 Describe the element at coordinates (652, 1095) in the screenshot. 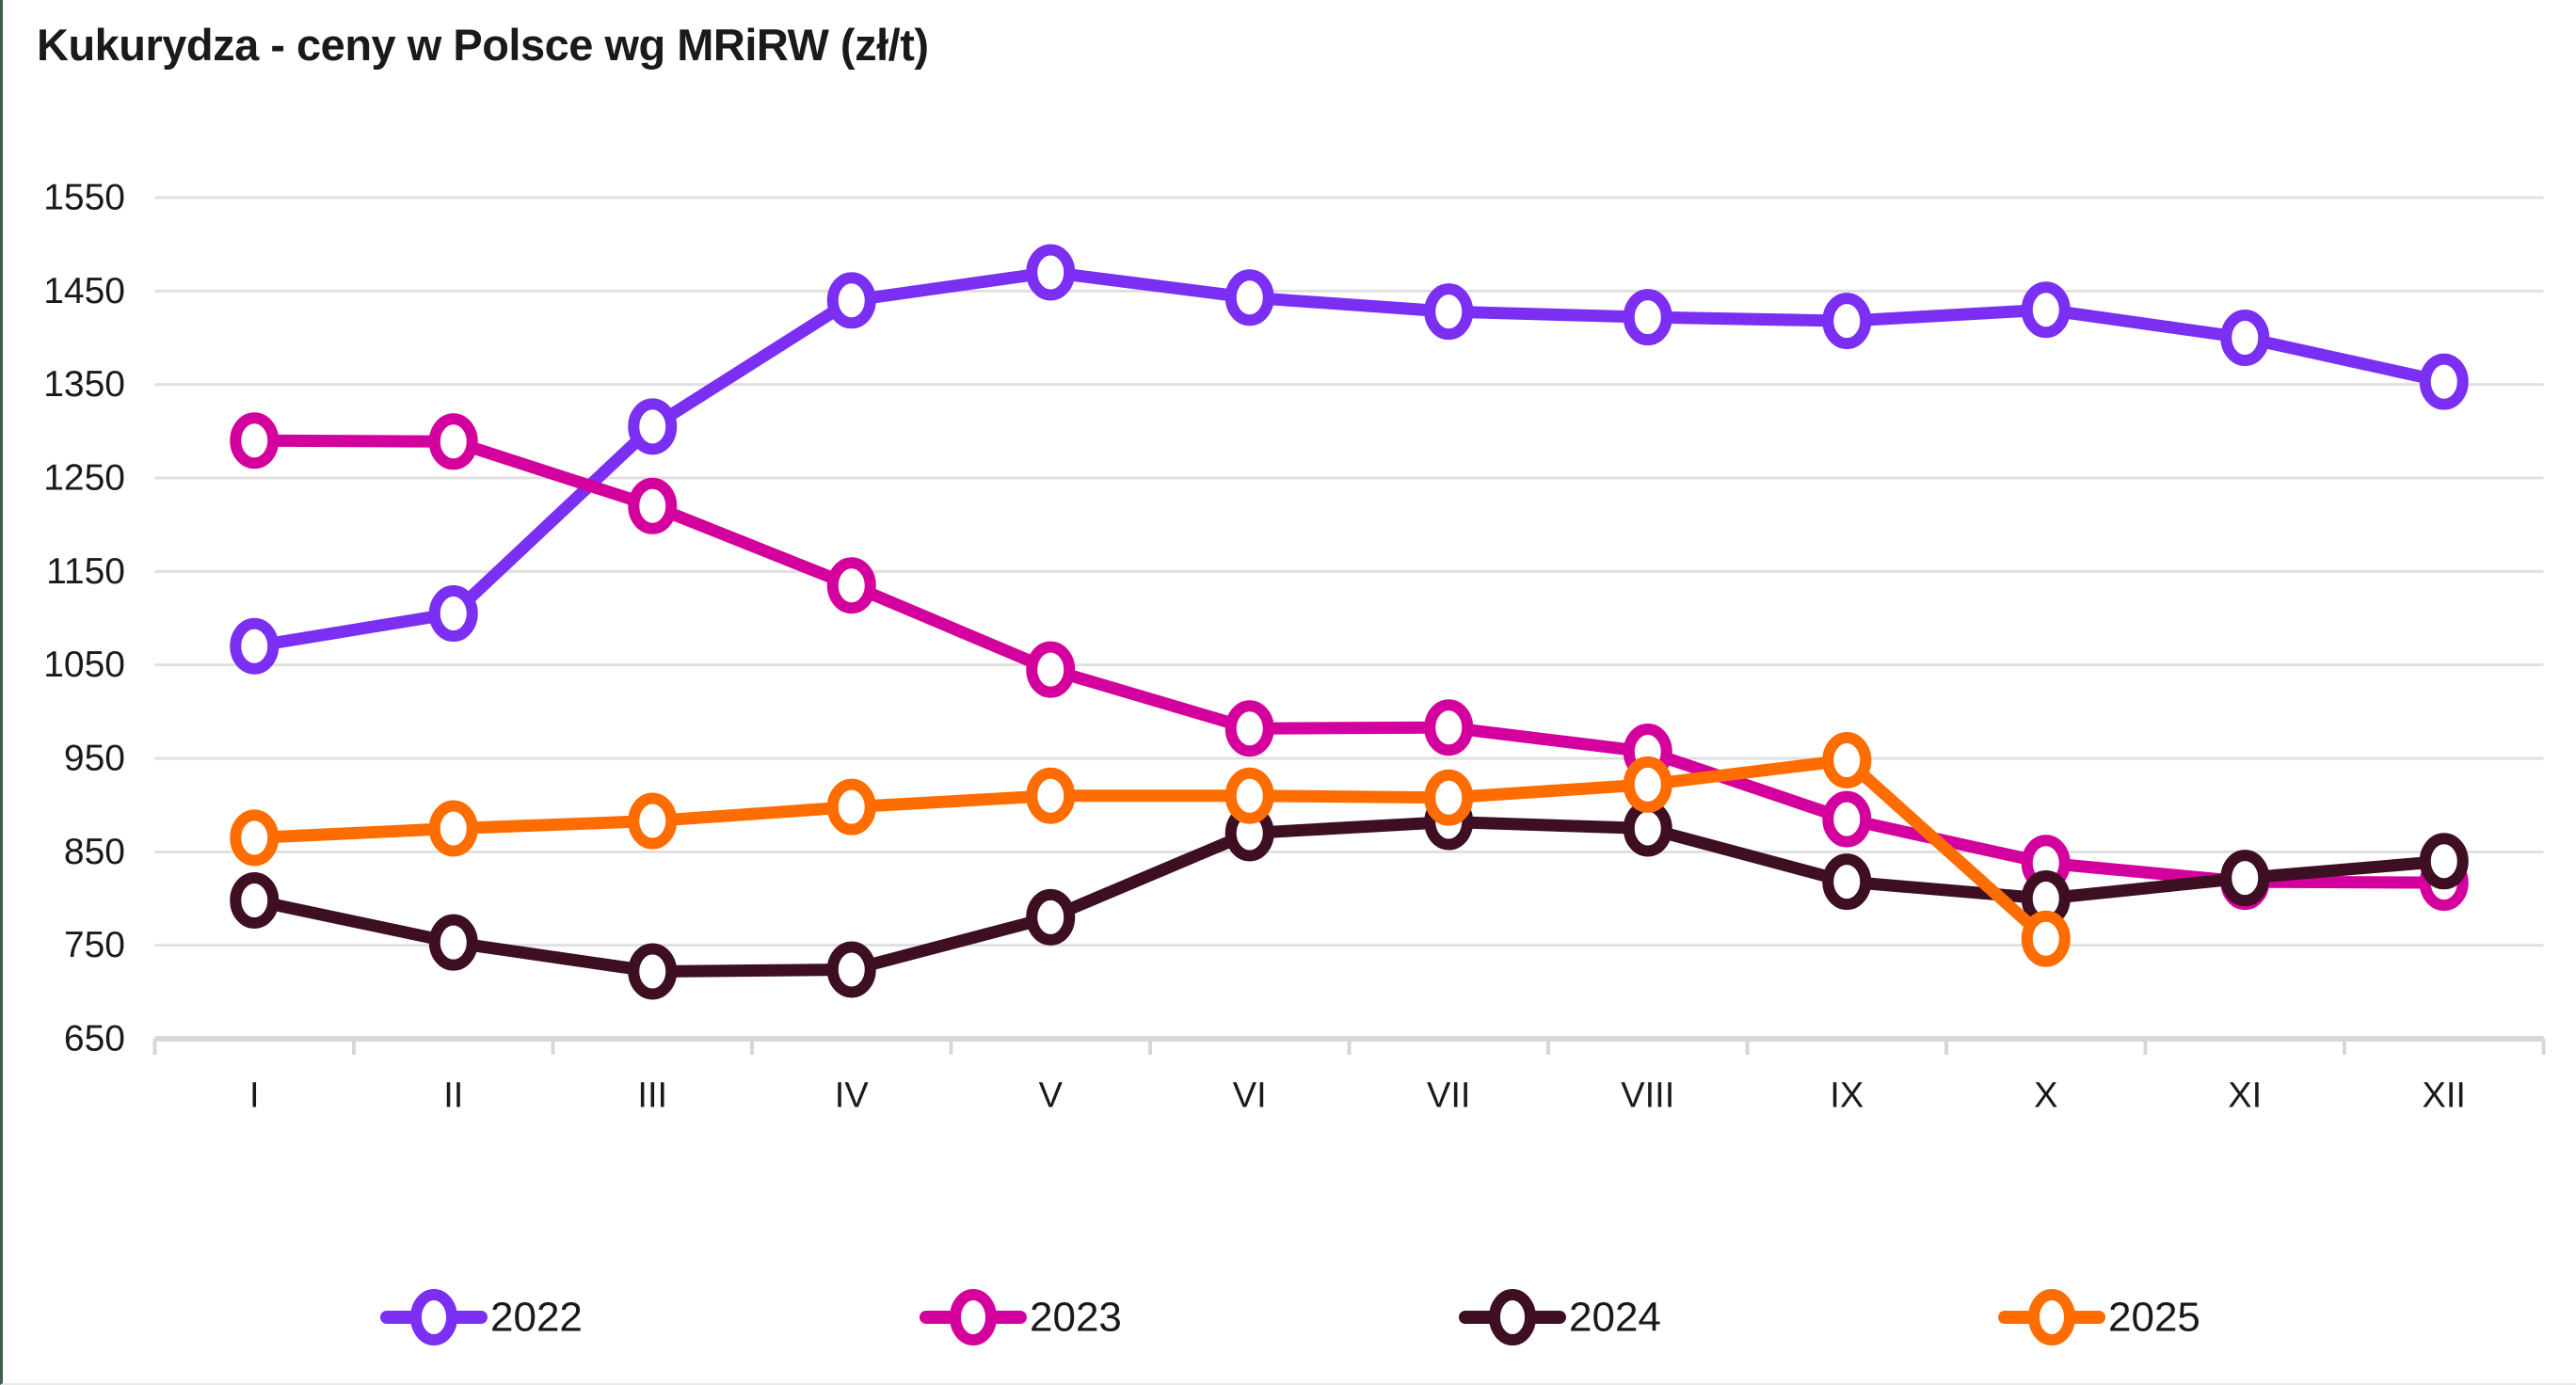

I see `x-tick-label-III: III` at that location.